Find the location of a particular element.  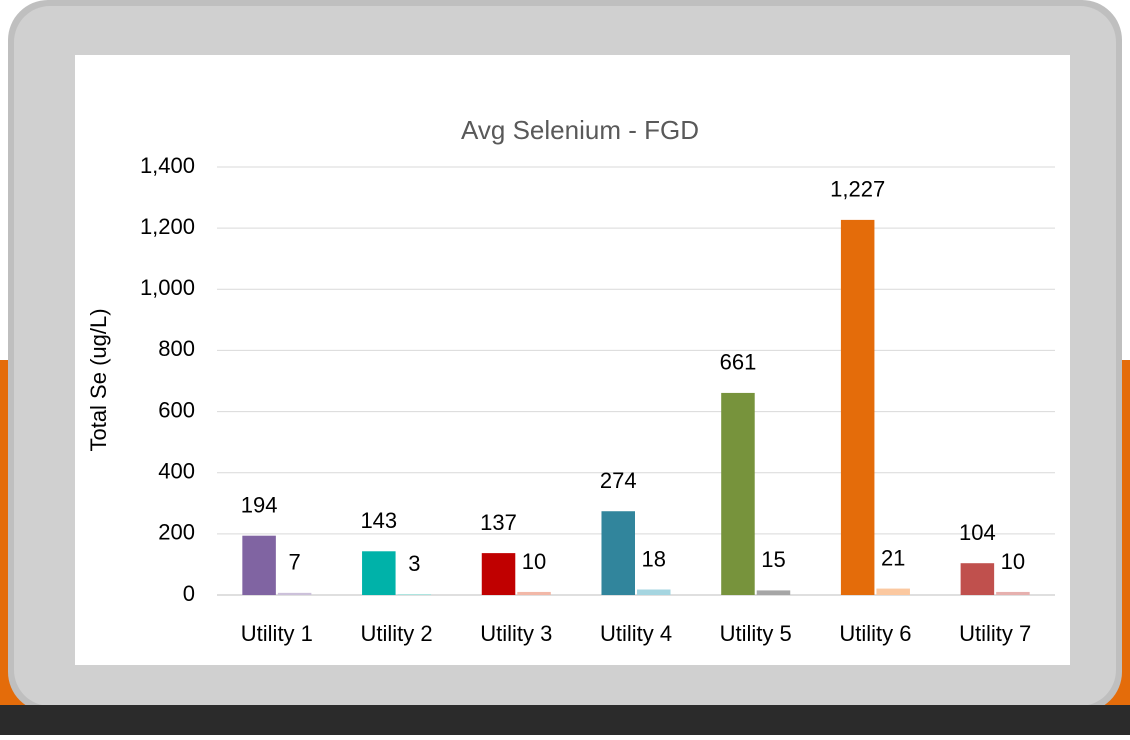

data-label: 18 is located at coordinates (654, 558).